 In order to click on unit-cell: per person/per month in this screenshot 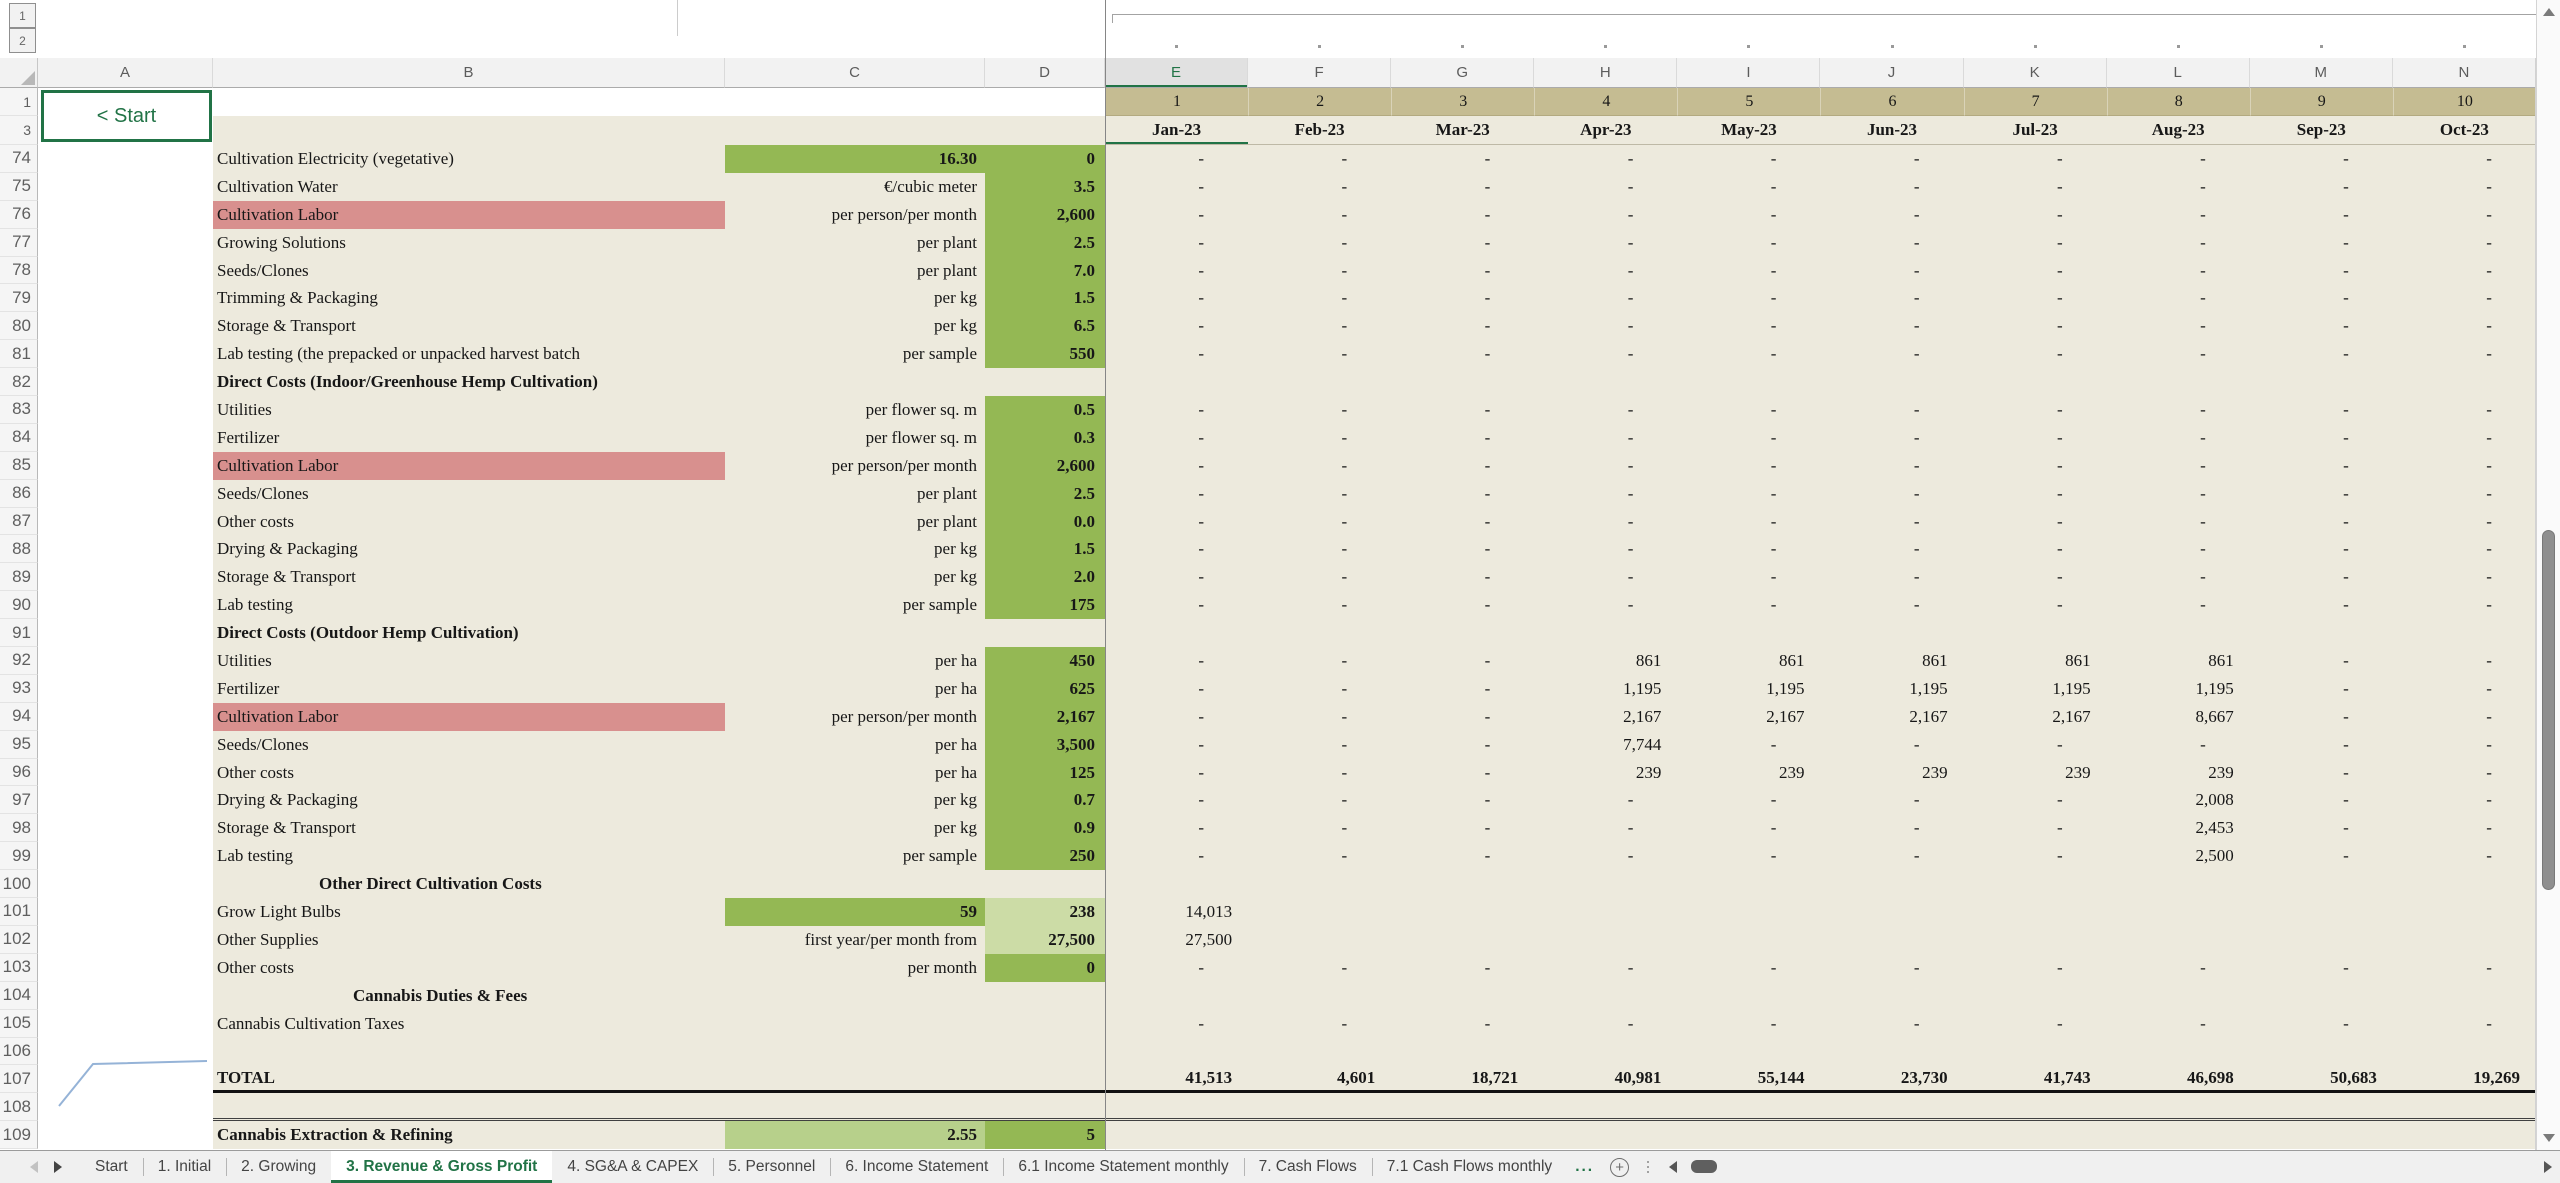, I will do `click(855, 465)`.